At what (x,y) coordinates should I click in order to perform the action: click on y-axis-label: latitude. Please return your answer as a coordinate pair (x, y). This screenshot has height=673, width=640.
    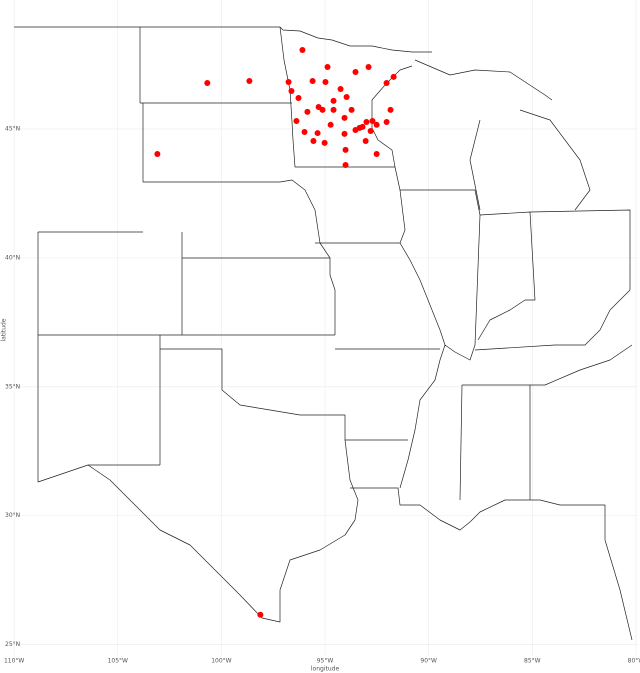
    Looking at the image, I should click on (4, 329).